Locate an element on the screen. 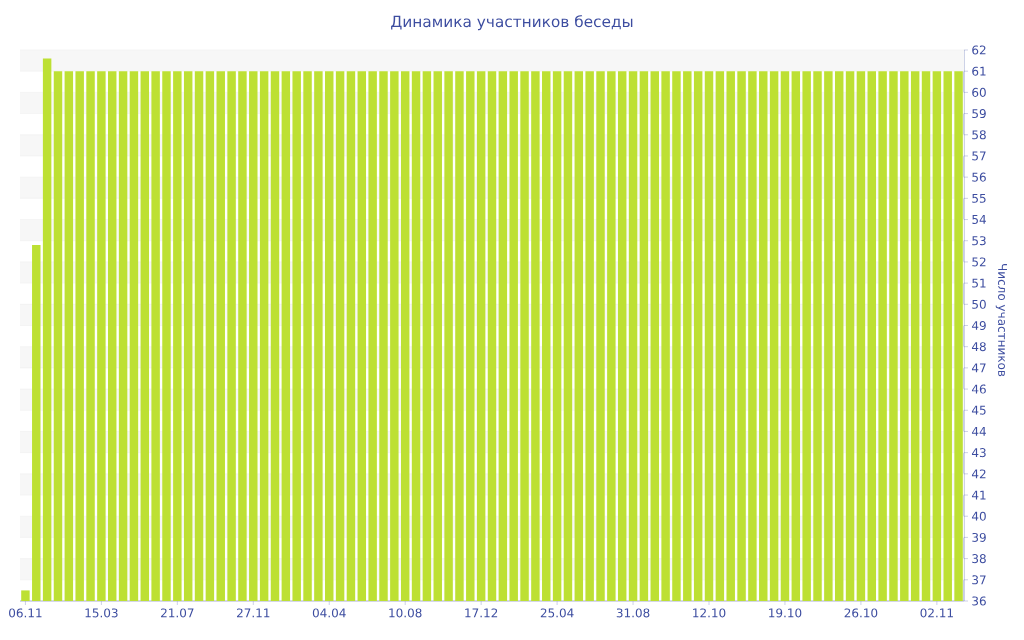  y-tick-label: 42 is located at coordinates (978, 474).